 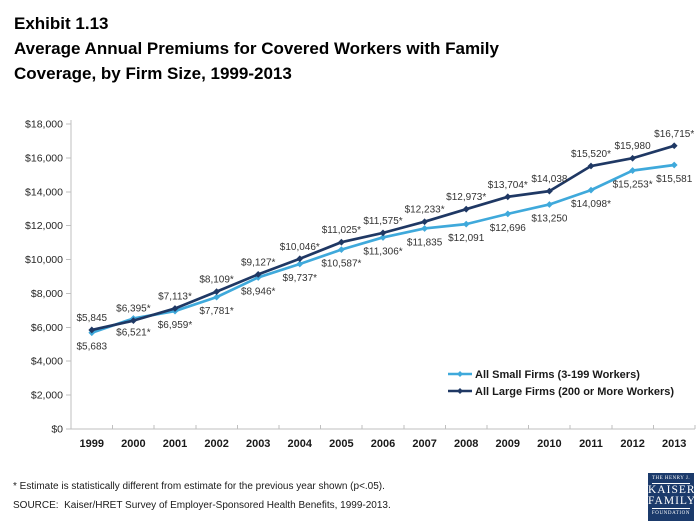 What do you see at coordinates (557, 375) in the screenshot?
I see `legend-label: All Small Firms (3-199 Workers)` at bounding box center [557, 375].